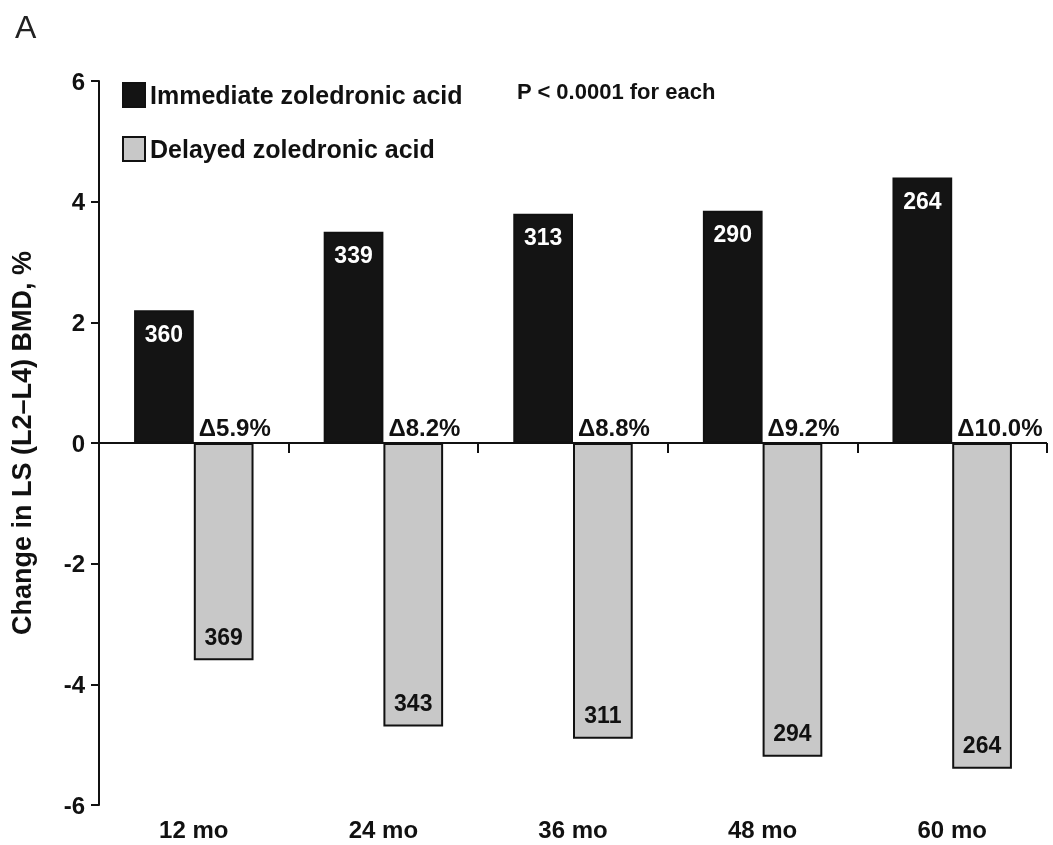 This screenshot has width=1053, height=845. I want to click on x-tick-label: 48 mo, so click(762, 829).